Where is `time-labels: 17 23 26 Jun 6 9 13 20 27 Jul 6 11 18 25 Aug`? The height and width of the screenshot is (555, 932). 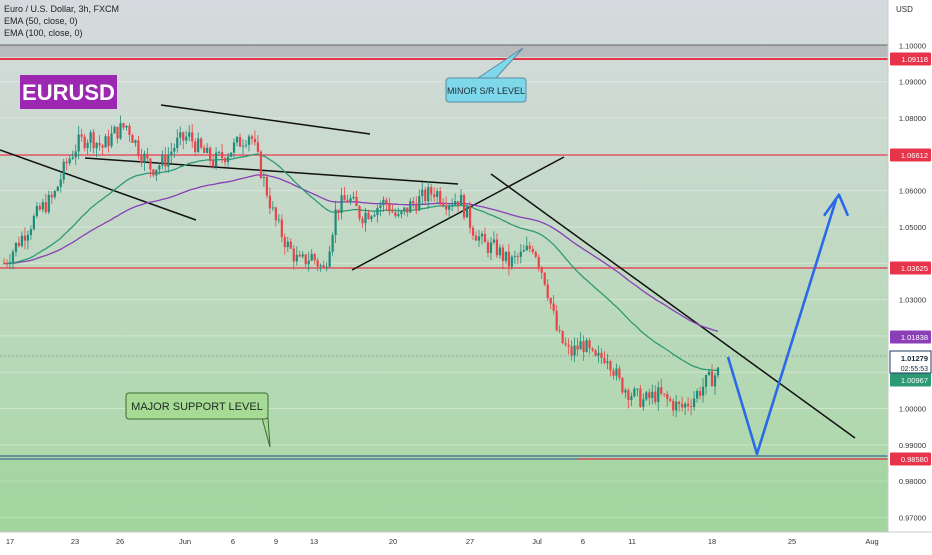
time-labels: 17 23 26 Jun 6 9 13 20 27 Jul 6 11 18 25 Aug is located at coordinates (442, 541).